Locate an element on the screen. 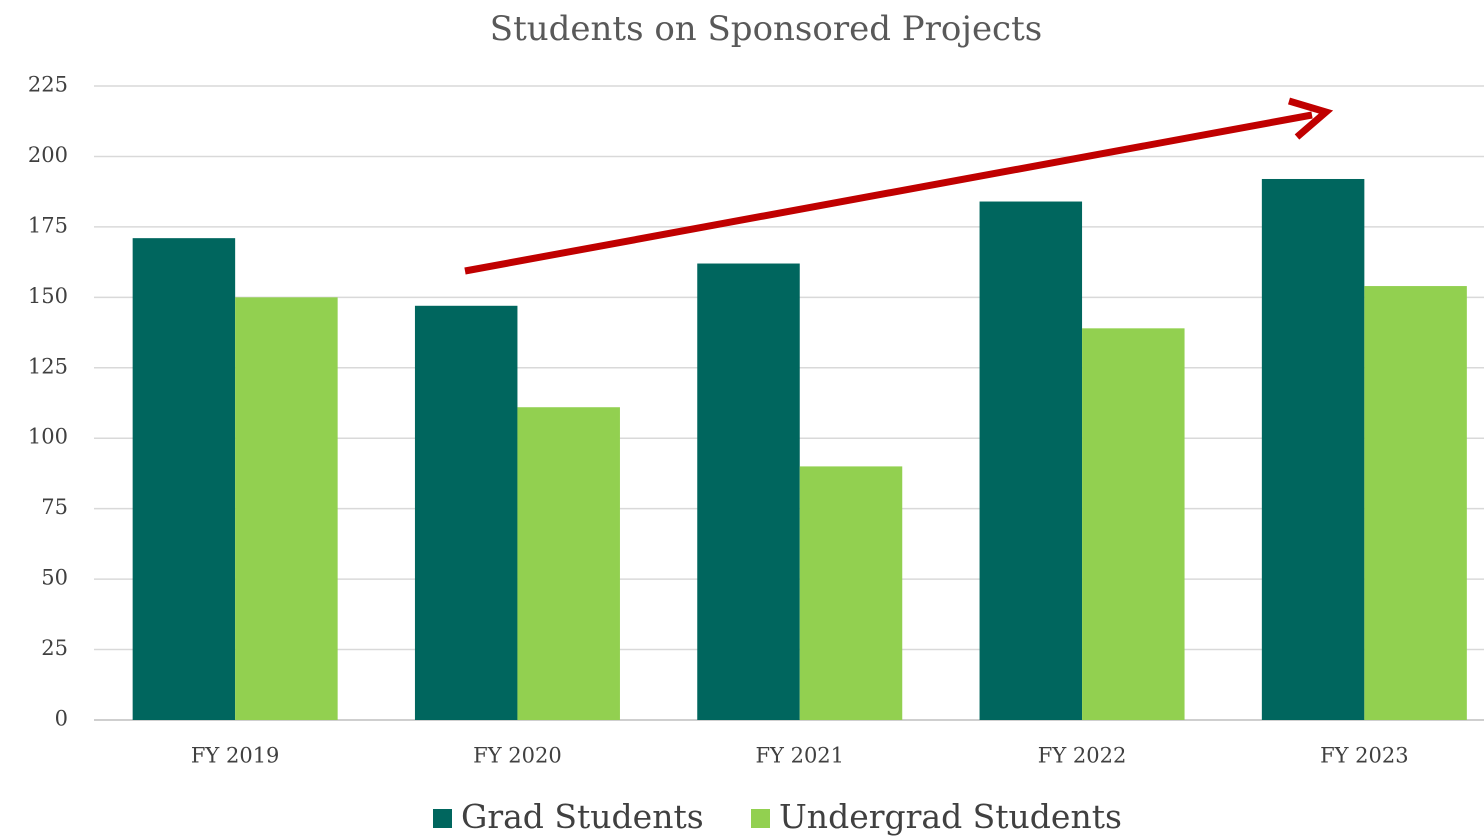 The height and width of the screenshot is (839, 1484). legend-label: Grad Students is located at coordinates (582, 816).